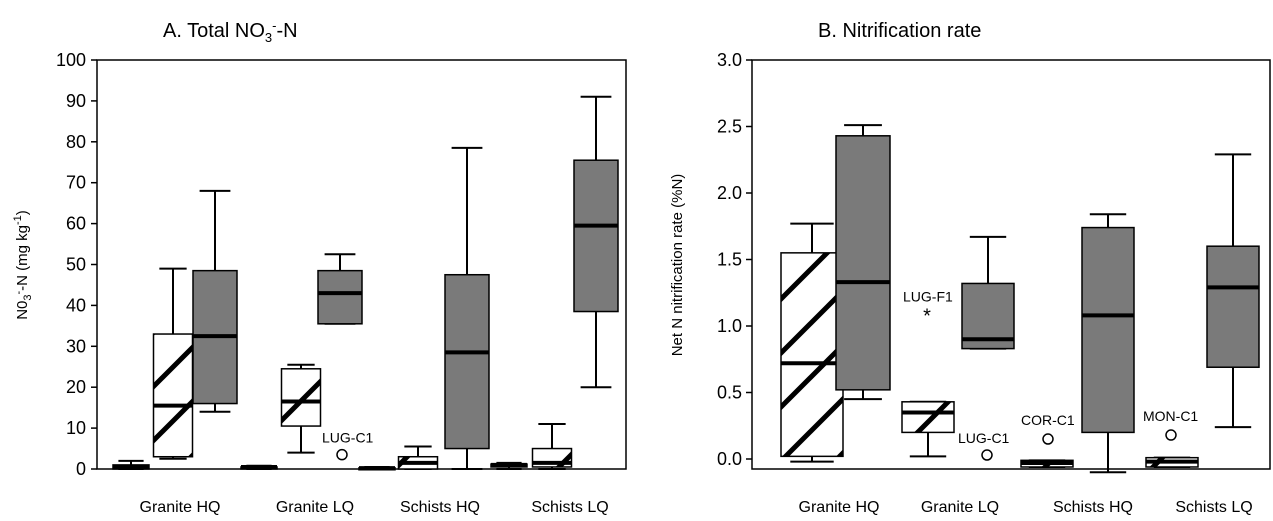  I want to click on panel-b-outlier-marker: *, so click(927, 316).